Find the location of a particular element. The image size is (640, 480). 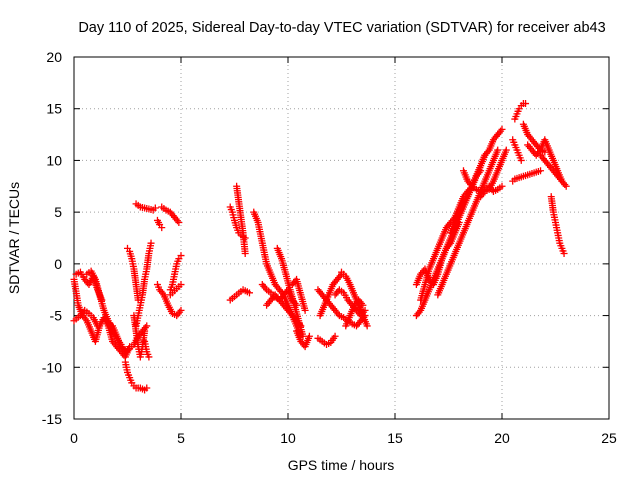

series-seg11 is located at coordinates (145, 207).